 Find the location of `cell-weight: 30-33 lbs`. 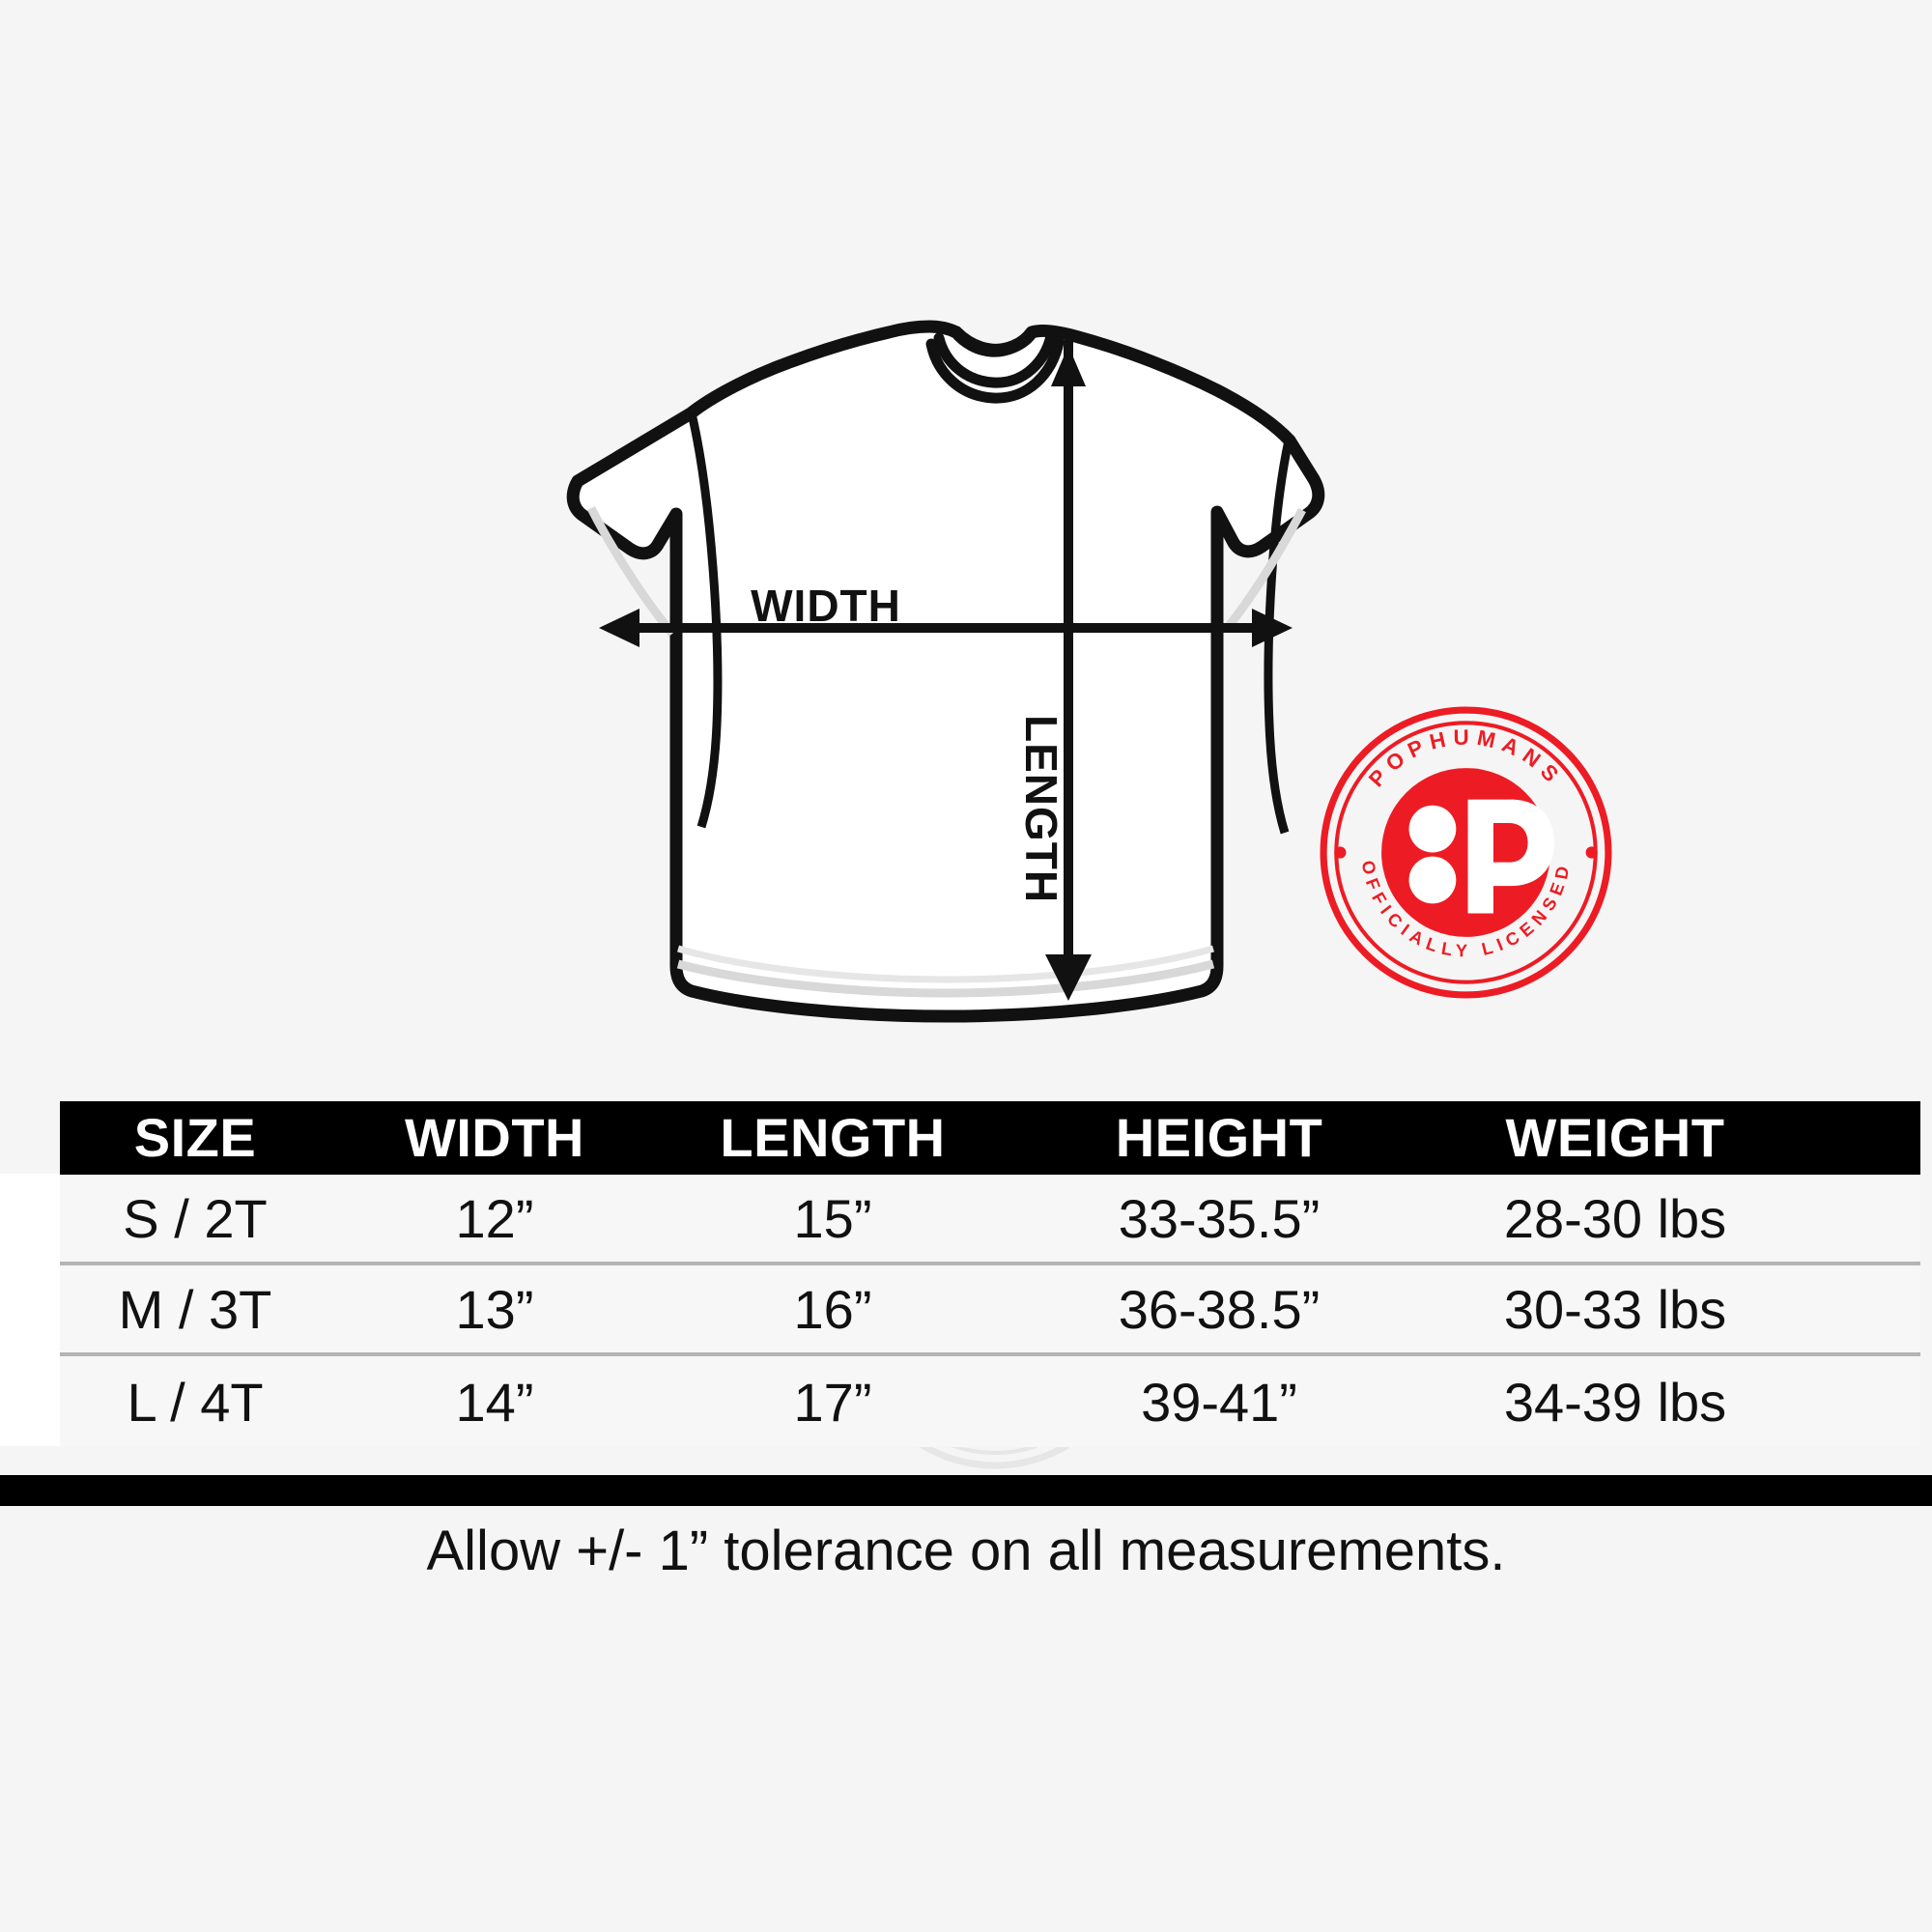

cell-weight: 30-33 lbs is located at coordinates (1615, 1309).